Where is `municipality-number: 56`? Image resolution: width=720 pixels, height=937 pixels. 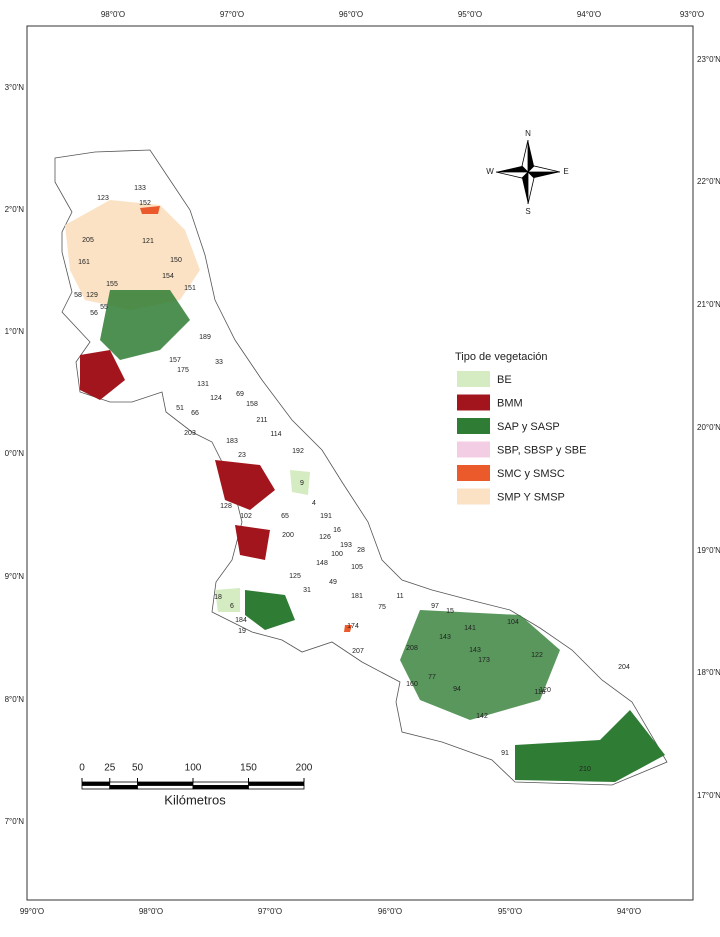
municipality-number: 56 is located at coordinates (94, 313).